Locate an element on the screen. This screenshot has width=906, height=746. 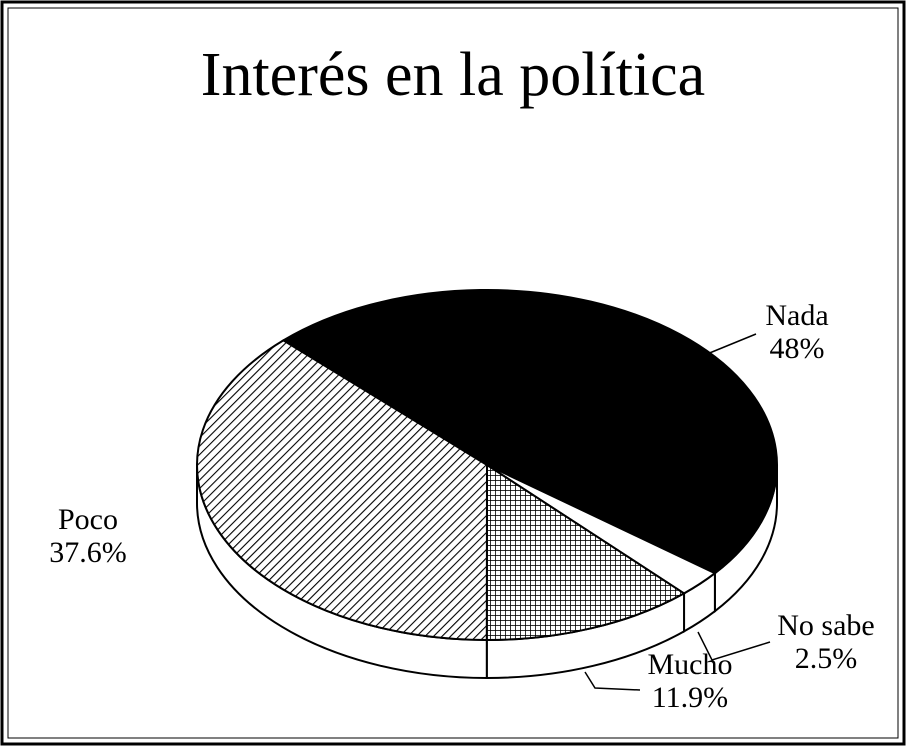
category-label: Mucho is located at coordinates (690, 664).